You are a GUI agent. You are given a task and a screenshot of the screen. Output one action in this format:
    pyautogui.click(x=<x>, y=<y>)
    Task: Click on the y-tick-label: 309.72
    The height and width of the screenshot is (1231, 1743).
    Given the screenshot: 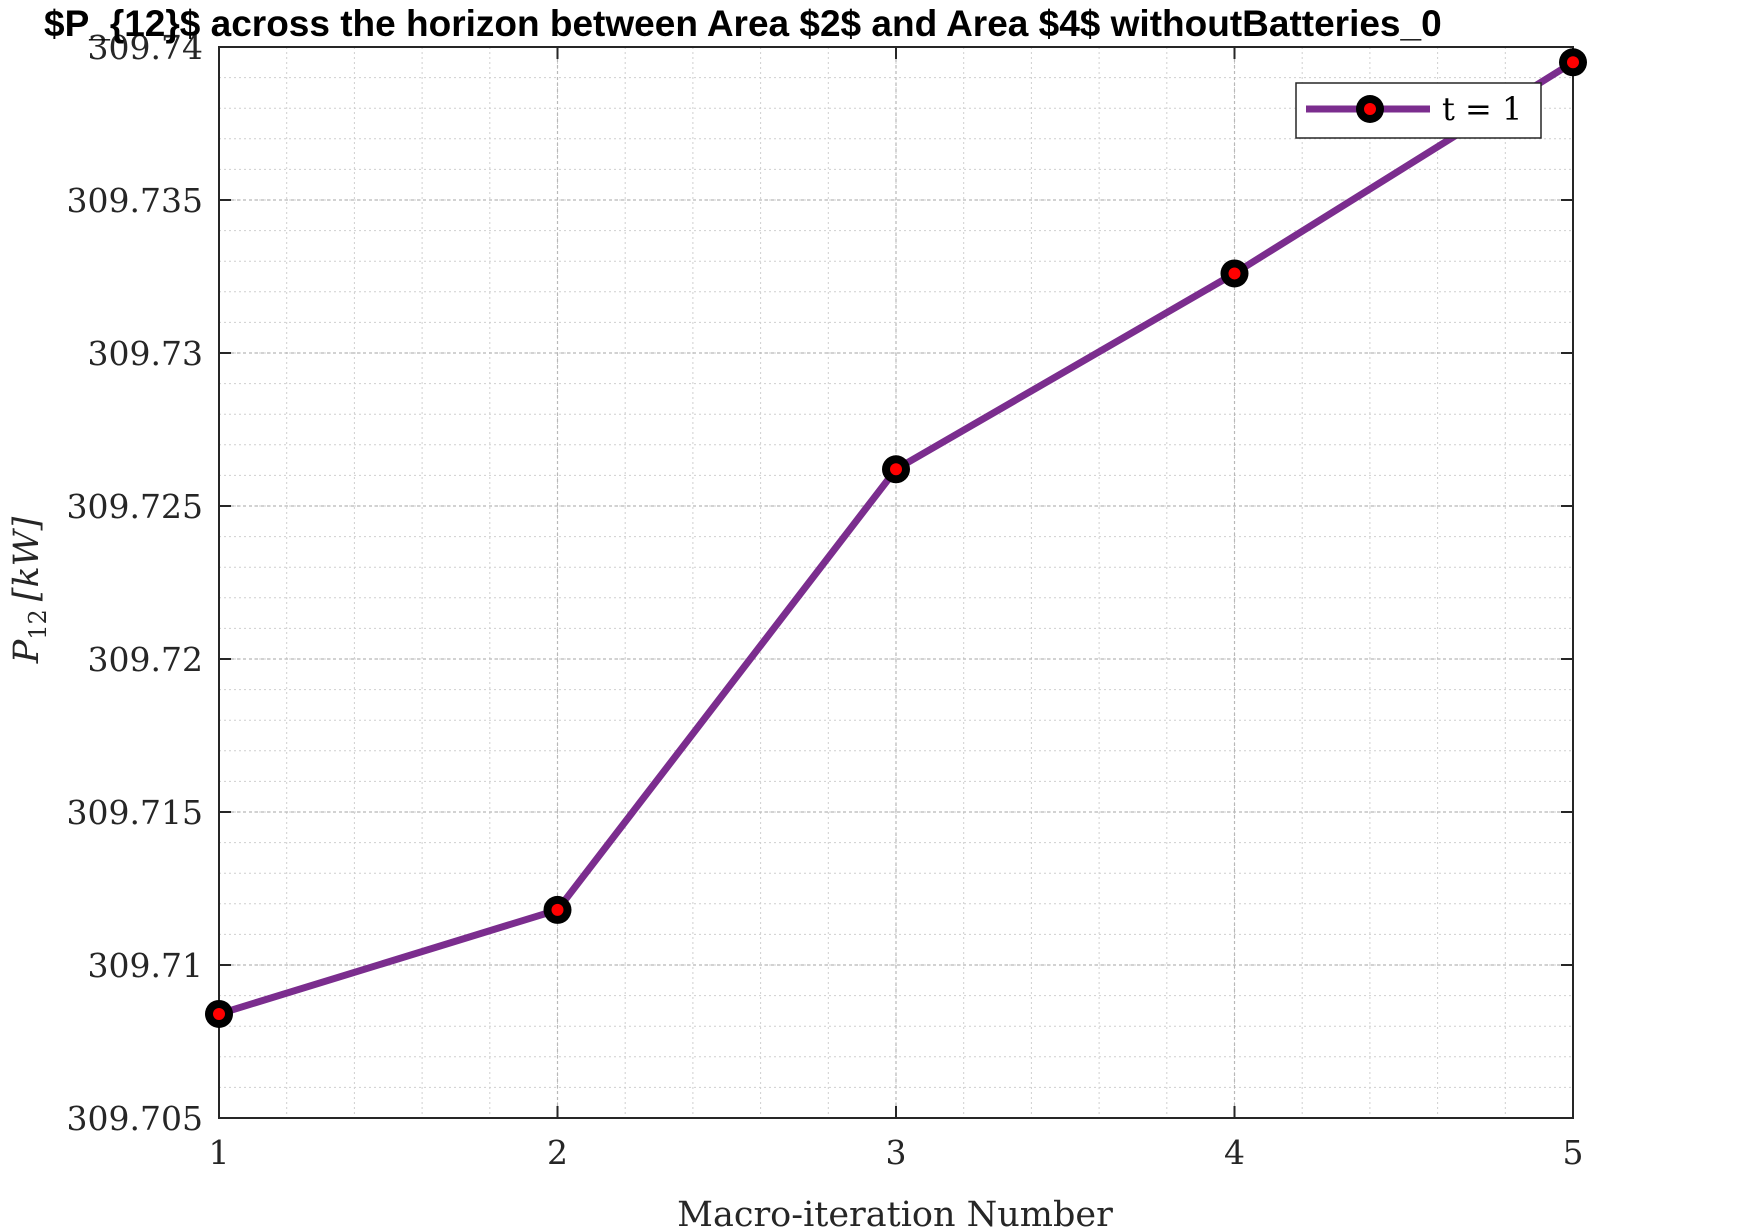 What is the action you would take?
    pyautogui.click(x=145, y=659)
    